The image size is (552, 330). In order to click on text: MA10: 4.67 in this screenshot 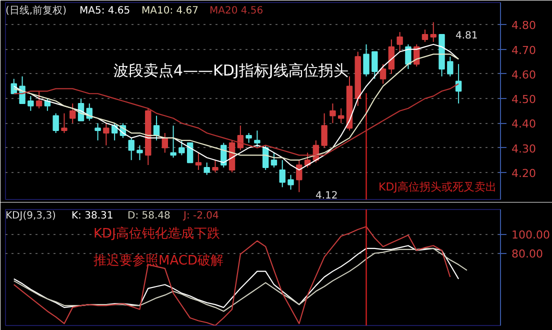, I will do `click(170, 11)`.